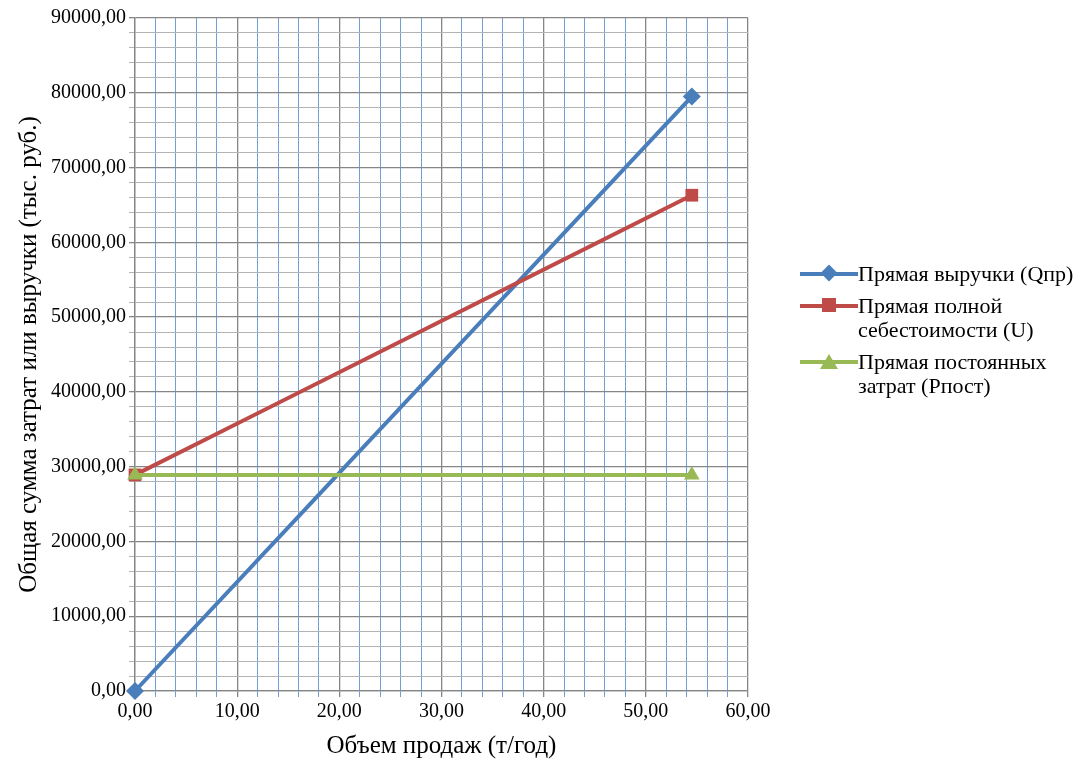  Describe the element at coordinates (88, 240) in the screenshot. I see `y-tick-label: 60000,00` at that location.